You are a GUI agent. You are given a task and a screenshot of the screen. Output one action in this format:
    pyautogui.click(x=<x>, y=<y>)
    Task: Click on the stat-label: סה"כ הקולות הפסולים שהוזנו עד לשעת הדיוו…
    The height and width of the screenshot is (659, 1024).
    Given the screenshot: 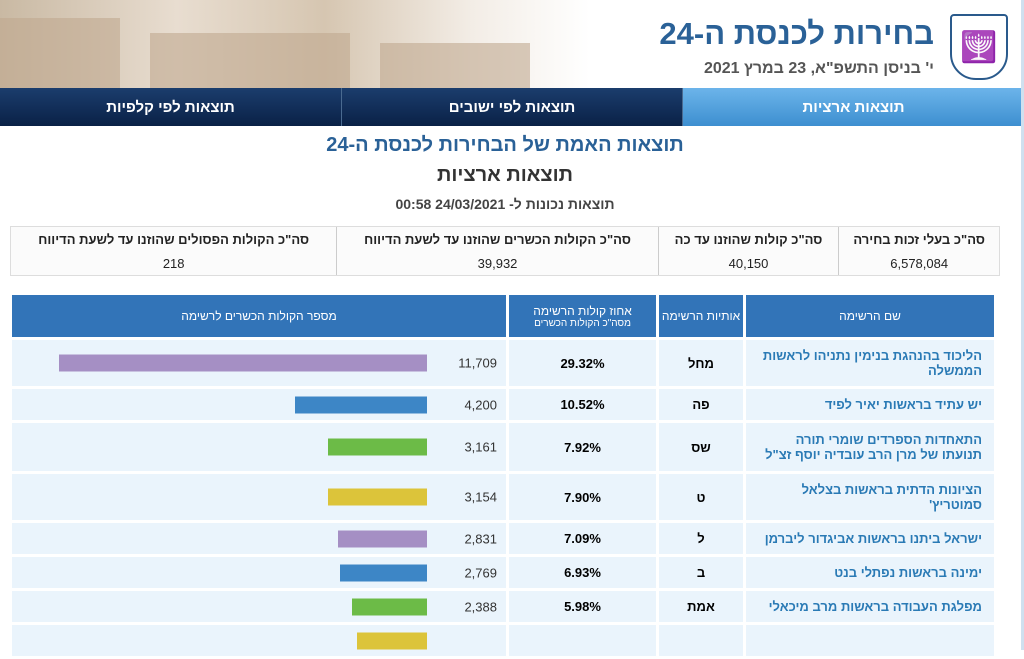 What is the action you would take?
    pyautogui.click(x=174, y=239)
    